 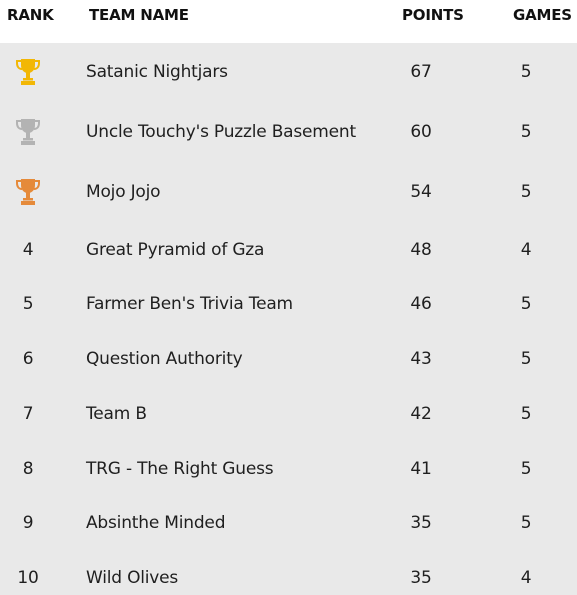 What do you see at coordinates (28, 578) in the screenshot?
I see `rank-cell: 10` at bounding box center [28, 578].